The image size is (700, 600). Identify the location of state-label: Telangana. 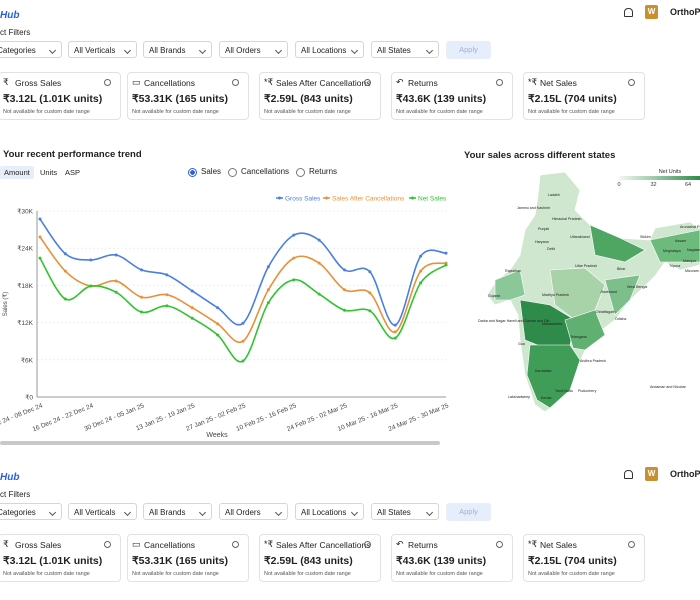
(578, 337).